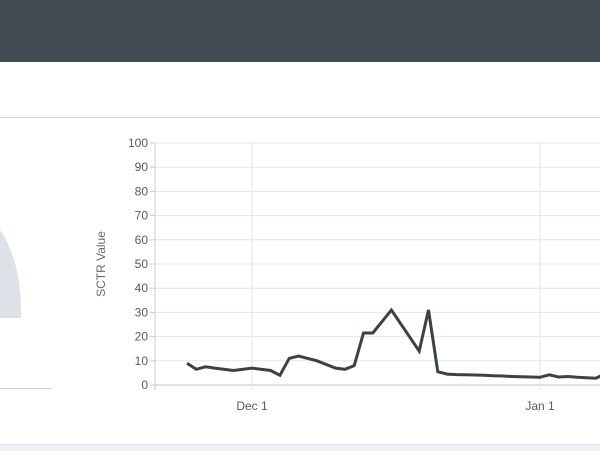  What do you see at coordinates (142, 240) in the screenshot?
I see `y-tick-label: 60` at bounding box center [142, 240].